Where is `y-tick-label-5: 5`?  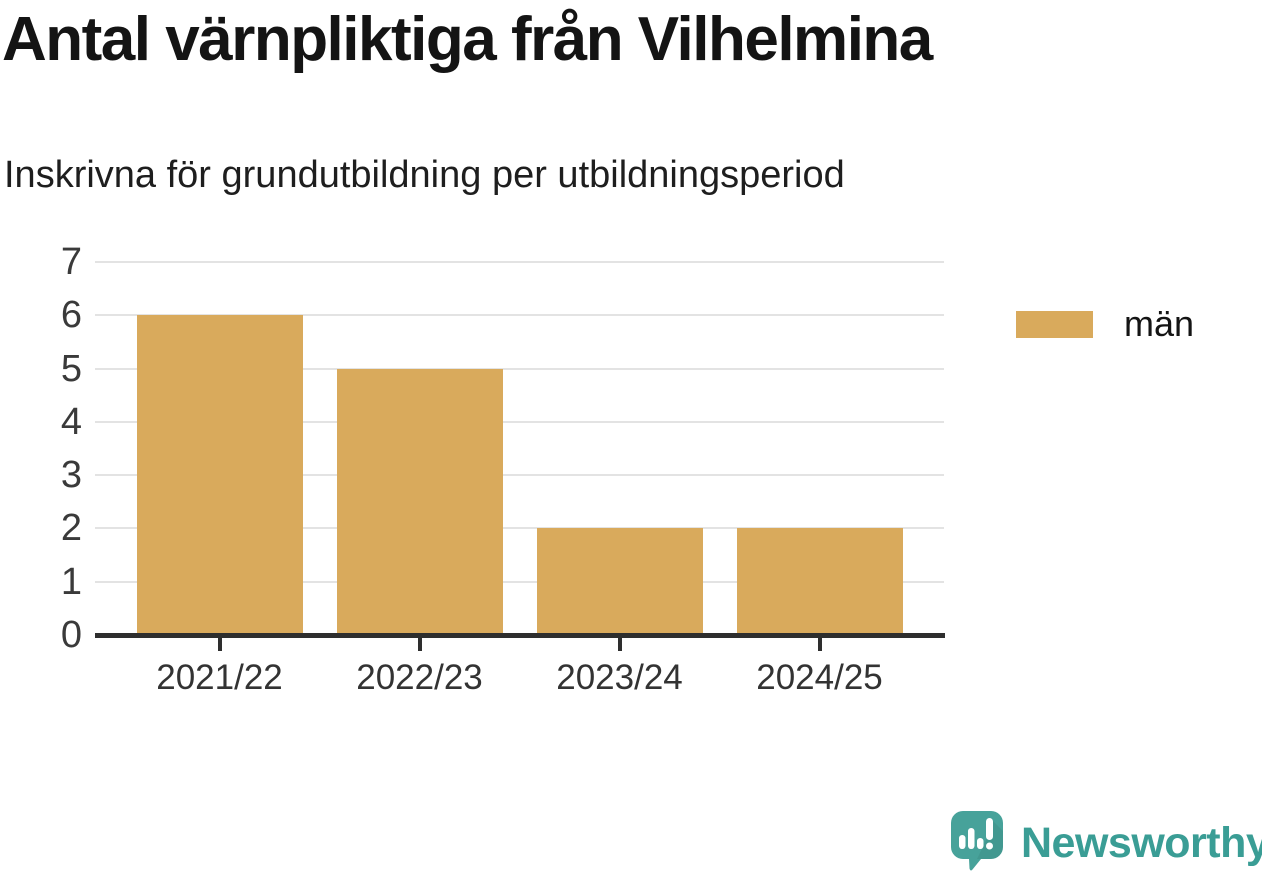
y-tick-label-5: 5 is located at coordinates (71, 368).